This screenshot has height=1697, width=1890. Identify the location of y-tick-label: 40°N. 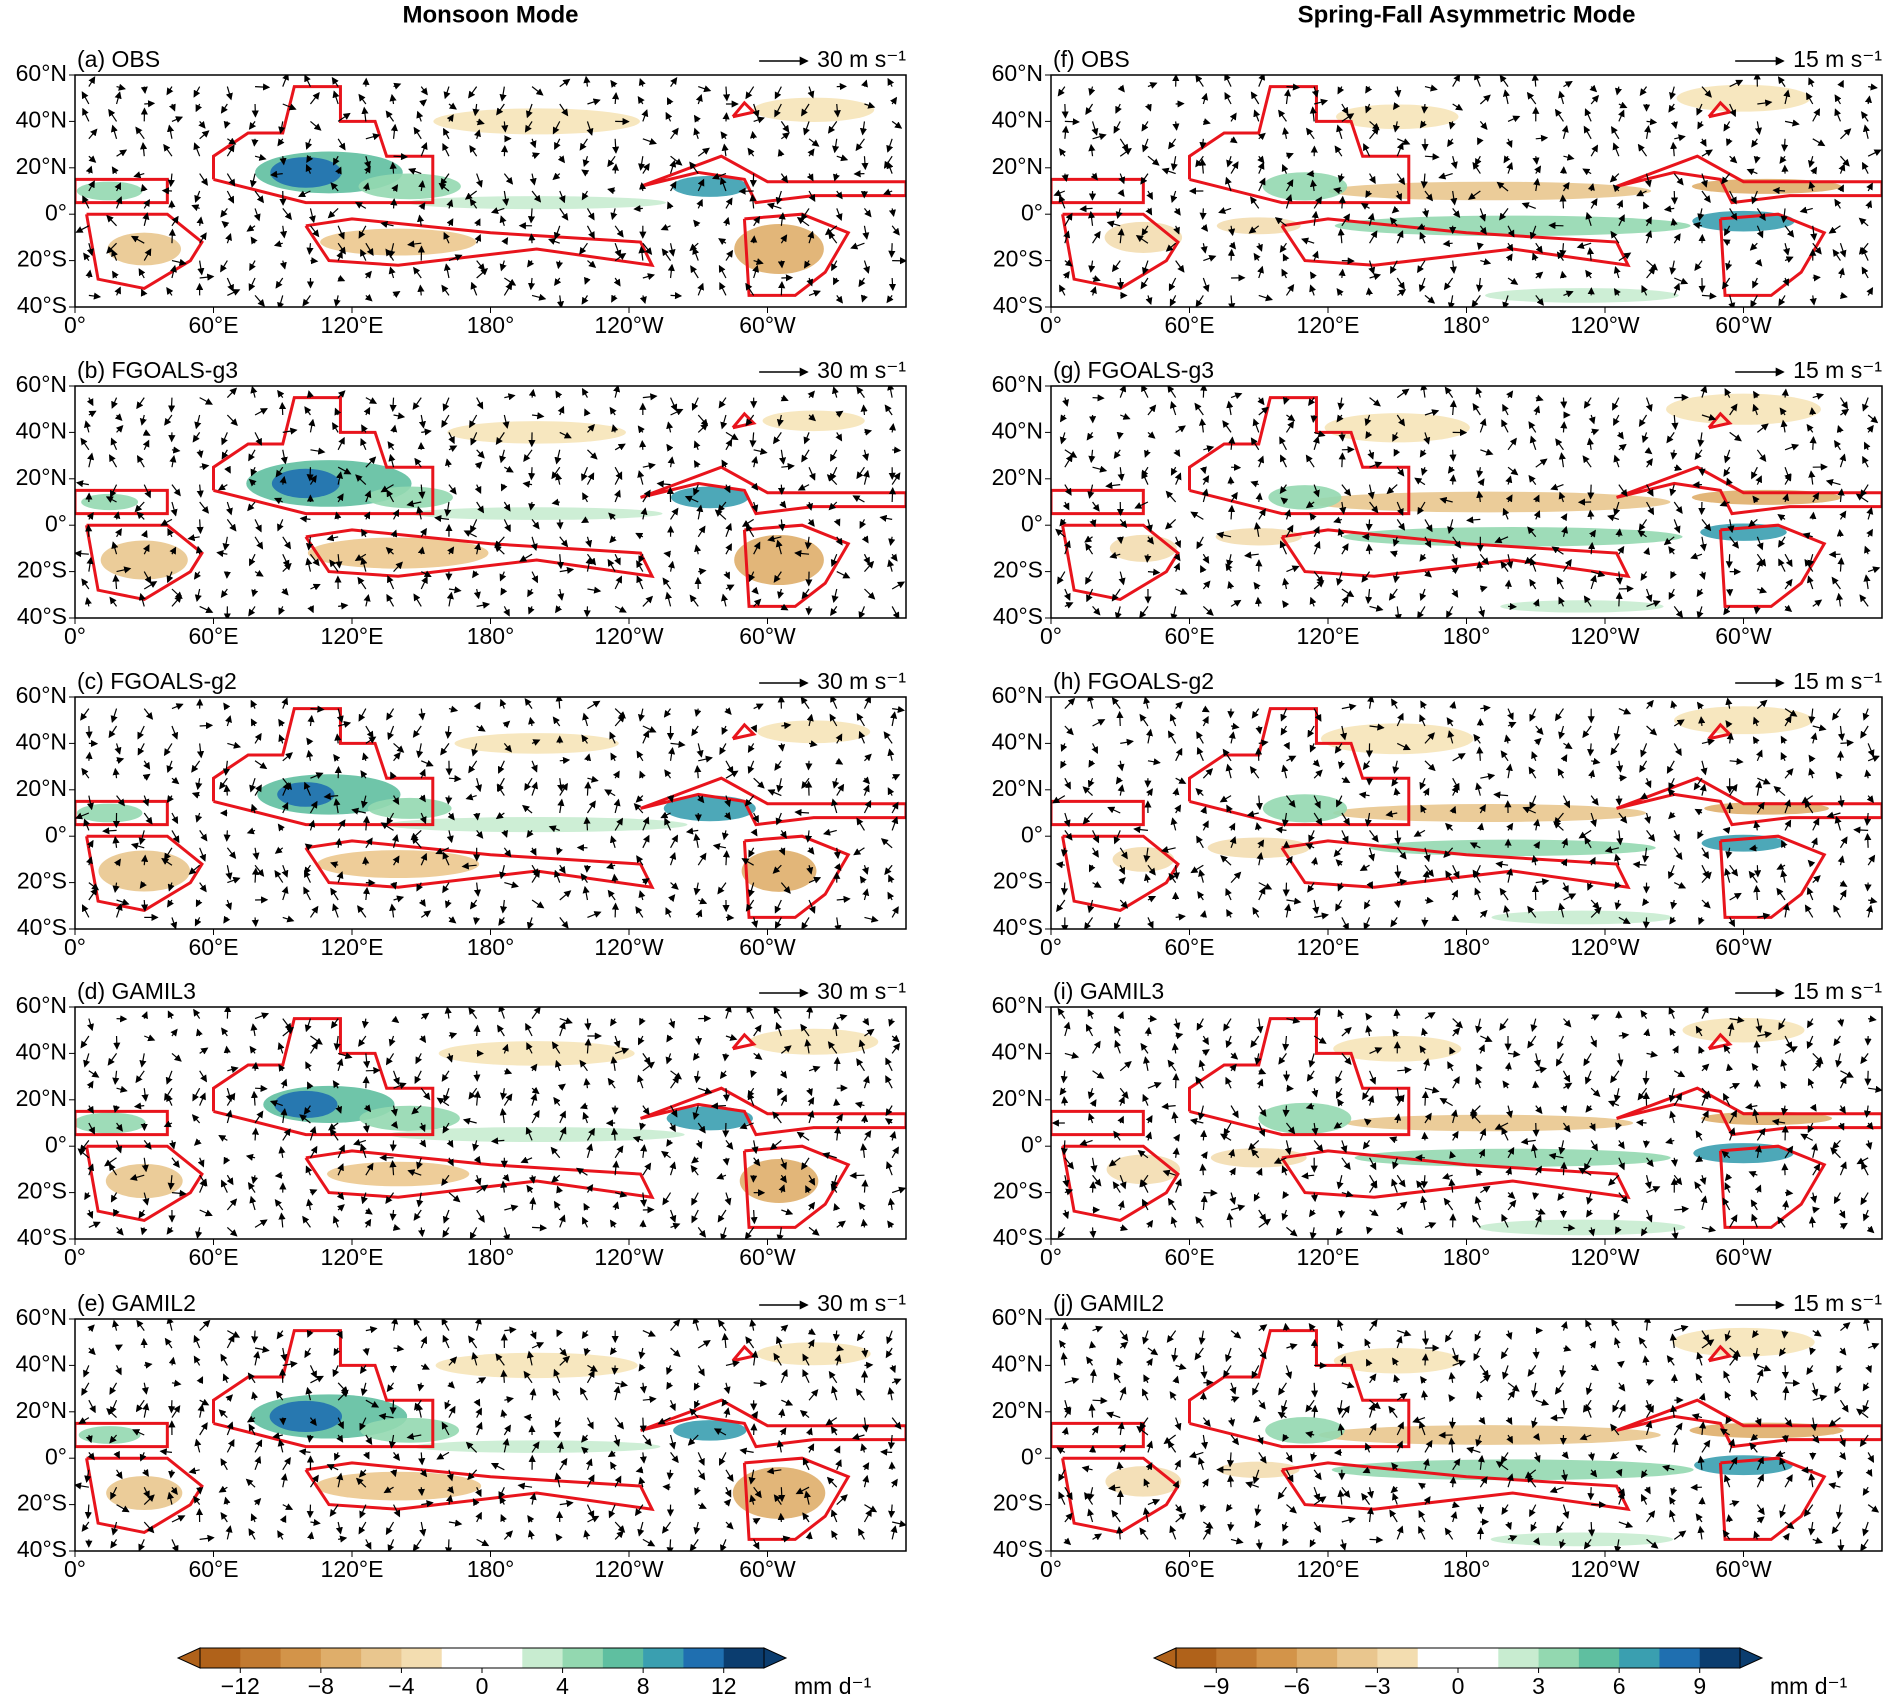
(1017, 1051).